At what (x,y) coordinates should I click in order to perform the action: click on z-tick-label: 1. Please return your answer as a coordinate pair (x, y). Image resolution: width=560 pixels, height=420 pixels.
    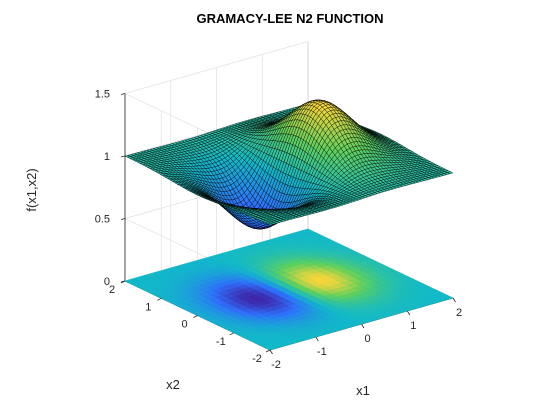
    Looking at the image, I should click on (107, 157).